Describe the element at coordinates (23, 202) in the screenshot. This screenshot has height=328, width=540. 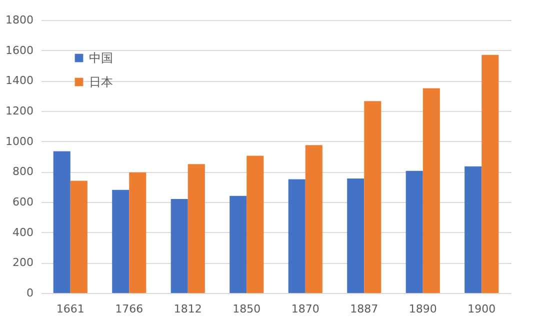
I see `y-tick-label: 600` at that location.